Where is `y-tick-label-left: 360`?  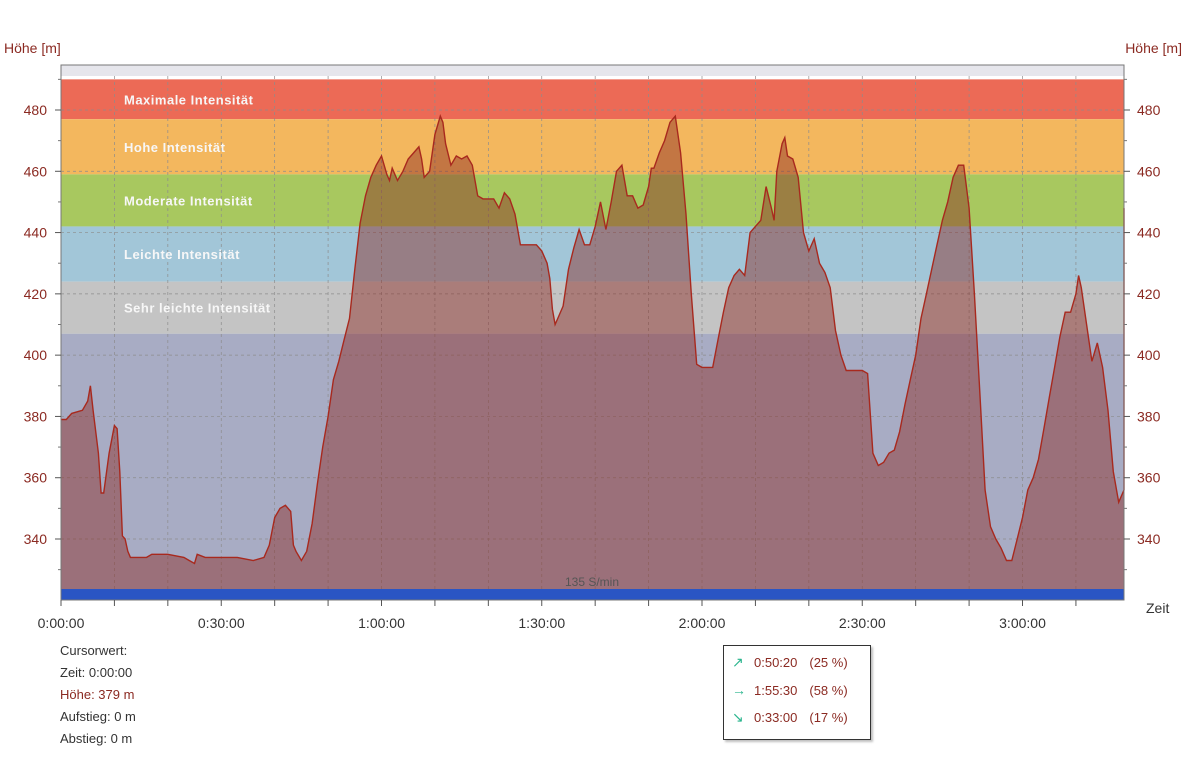
y-tick-label-left: 360 is located at coordinates (36, 478).